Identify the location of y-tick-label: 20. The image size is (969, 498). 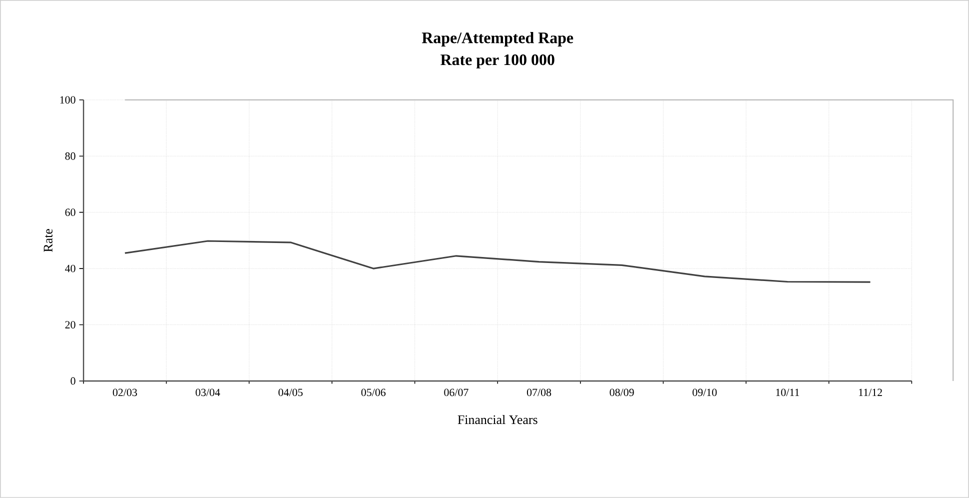
(70, 324).